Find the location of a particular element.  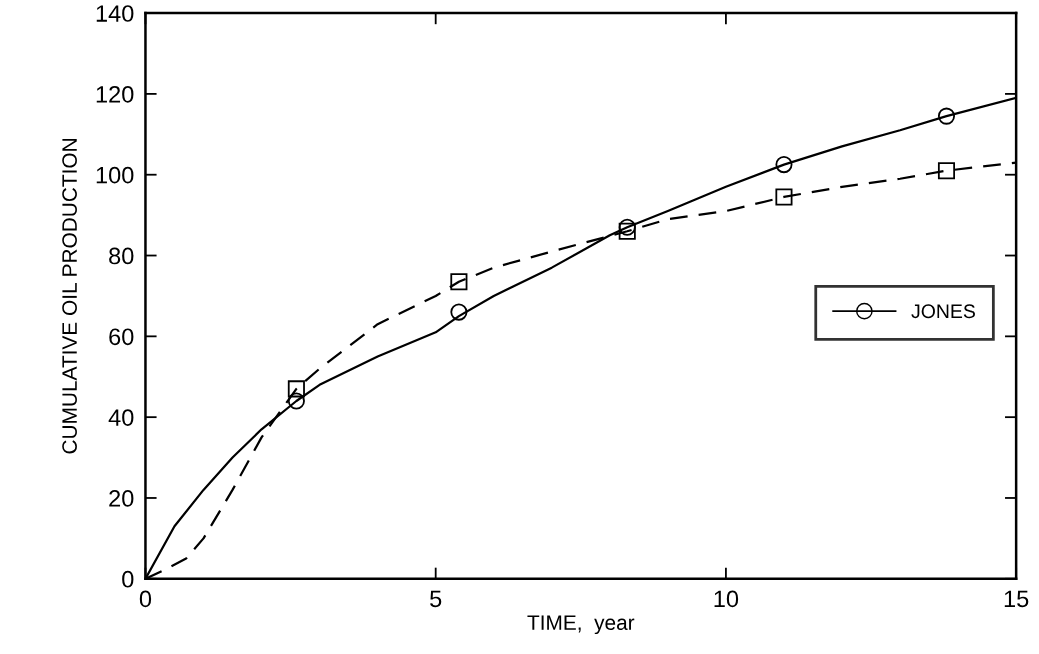

y-tick-label: 20 is located at coordinates (121, 498).